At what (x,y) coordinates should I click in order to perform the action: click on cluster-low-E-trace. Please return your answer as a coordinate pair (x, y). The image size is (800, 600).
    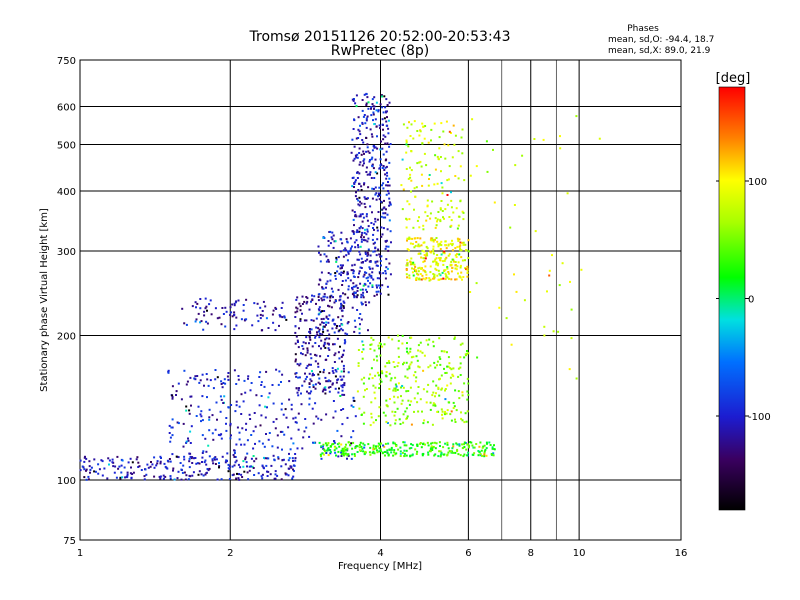
    Looking at the image, I should click on (188, 468).